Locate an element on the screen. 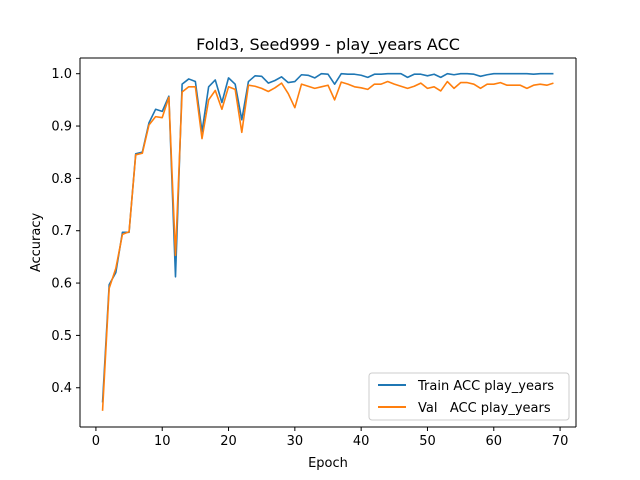  y-tick-label: 0.5 is located at coordinates (61, 336).